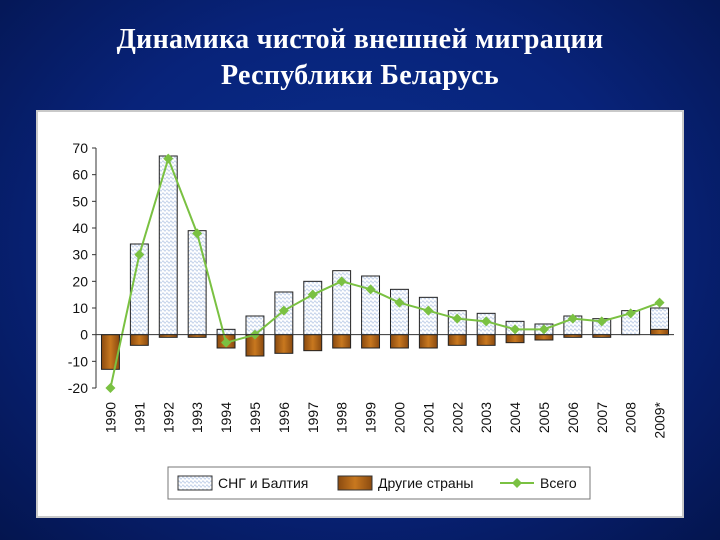  I want to click on x-tick-label: 2000, so click(399, 417).